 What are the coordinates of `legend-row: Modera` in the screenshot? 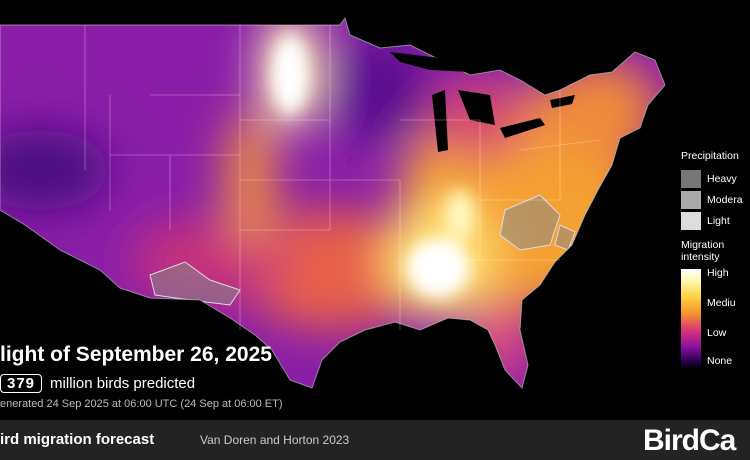 It's located at (715, 199).